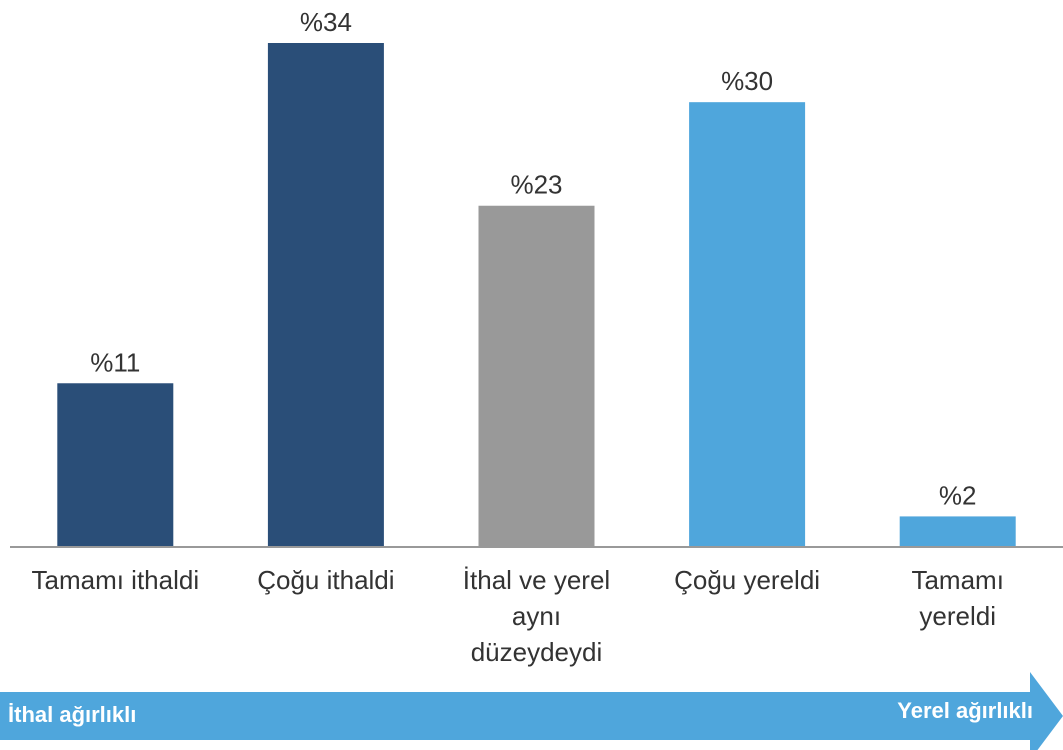 The height and width of the screenshot is (750, 1063). What do you see at coordinates (747, 81) in the screenshot?
I see `value-label: %30` at bounding box center [747, 81].